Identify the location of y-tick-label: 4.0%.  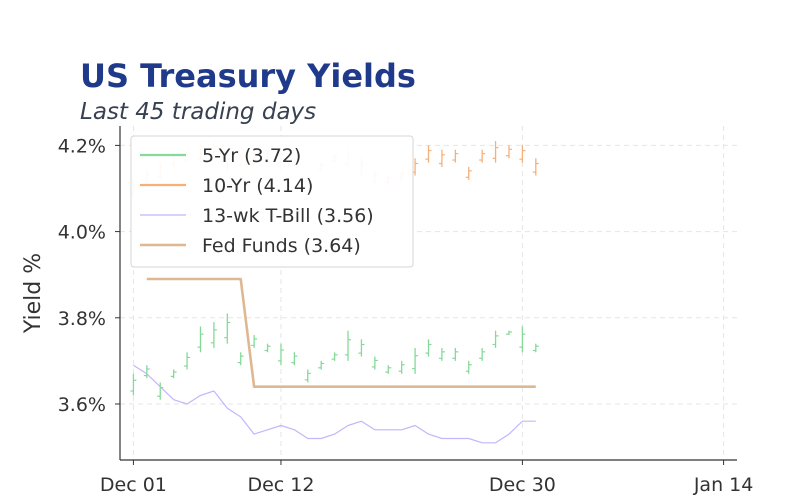
(82, 233).